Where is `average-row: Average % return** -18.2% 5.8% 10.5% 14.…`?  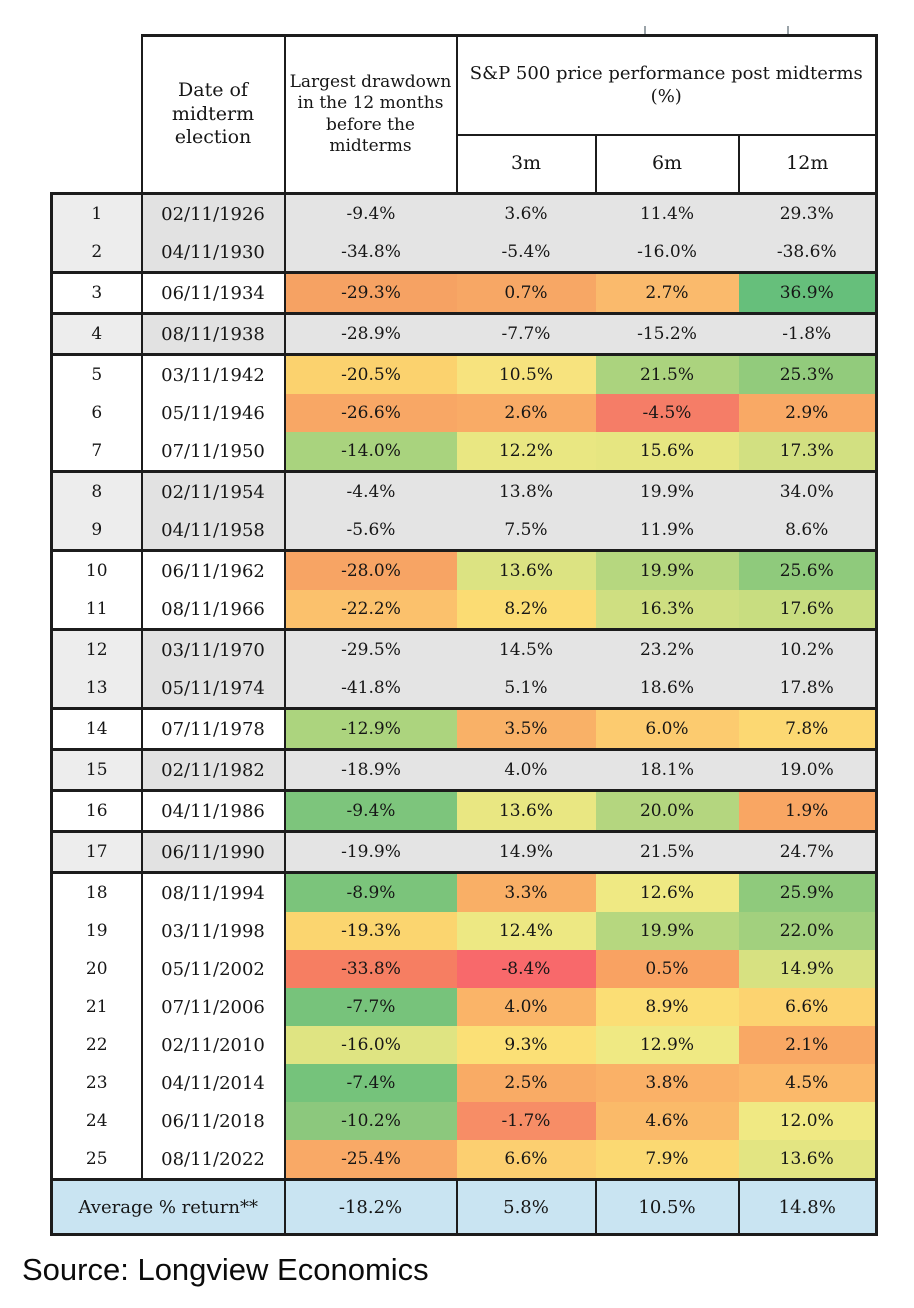
average-row: Average % return** -18.2% 5.8% 10.5% 14.… is located at coordinates (464, 1207).